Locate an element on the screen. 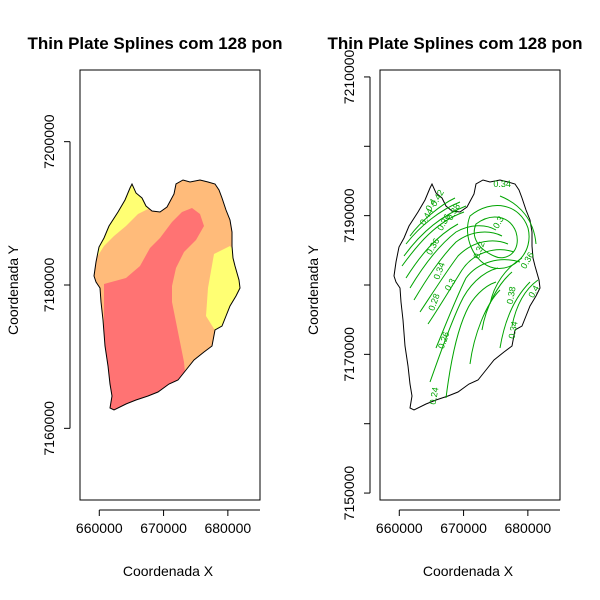  zone-low is located at coordinates (154, 309).